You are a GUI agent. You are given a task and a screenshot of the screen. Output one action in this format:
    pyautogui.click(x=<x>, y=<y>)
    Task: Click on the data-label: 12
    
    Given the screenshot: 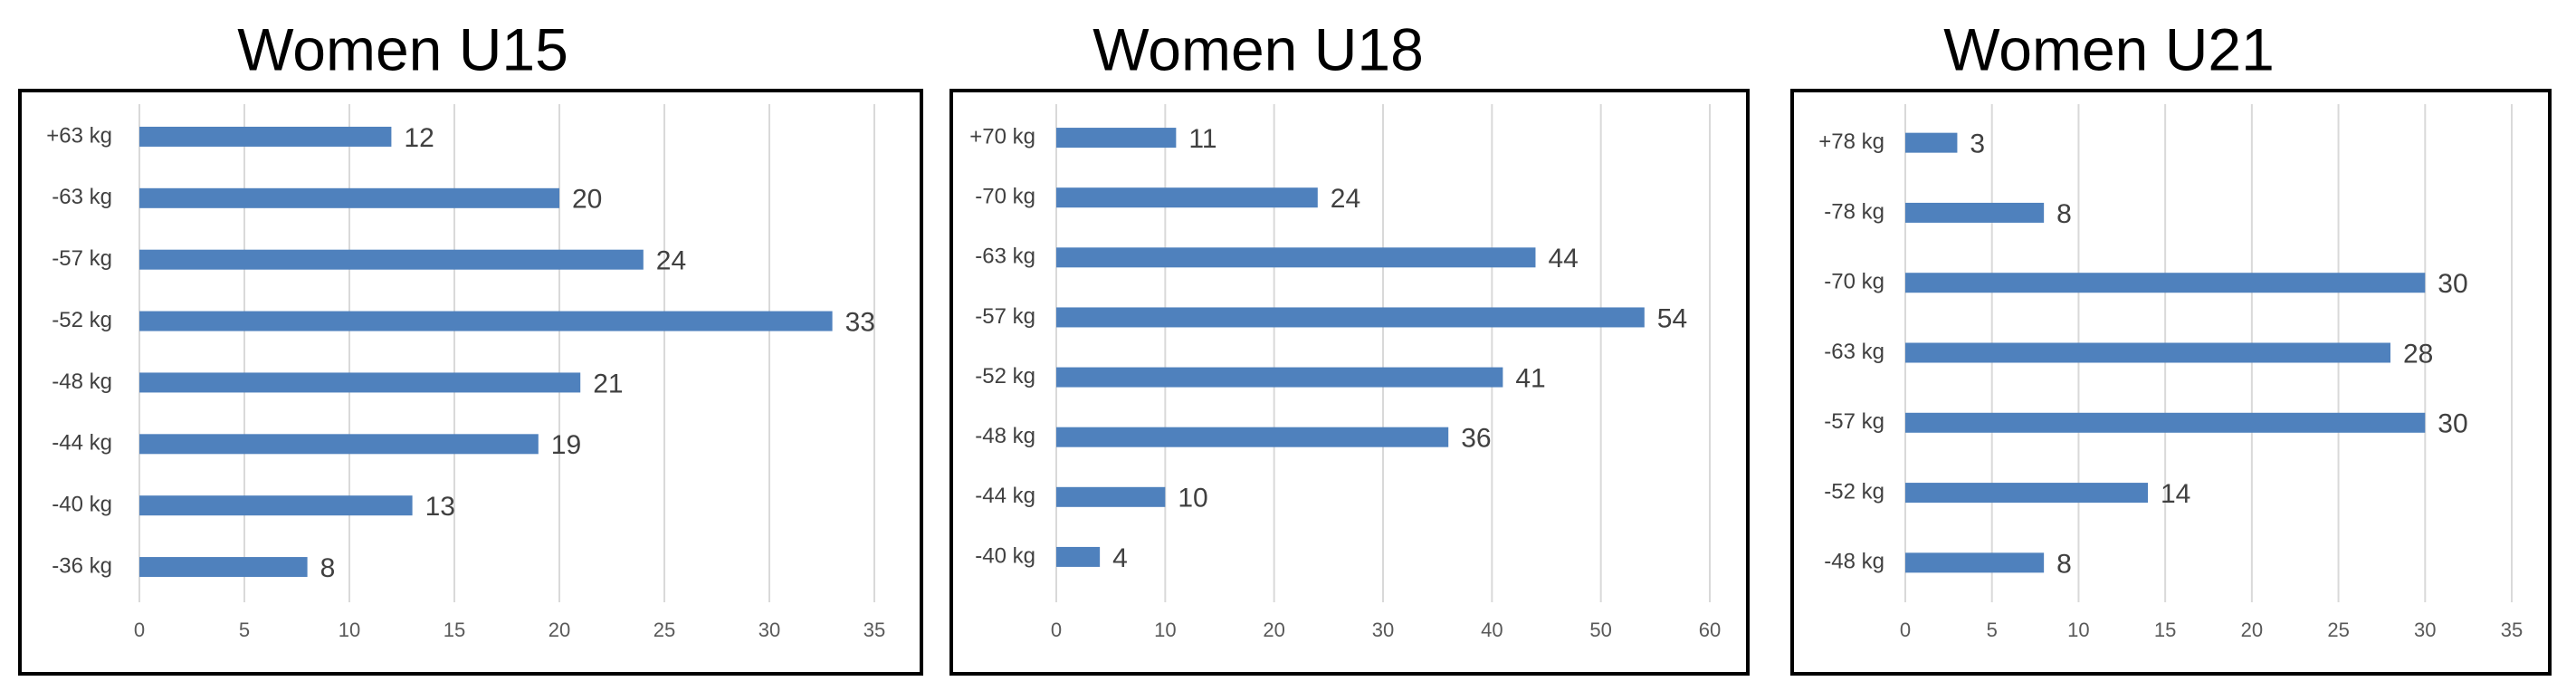 What is the action you would take?
    pyautogui.click(x=419, y=138)
    